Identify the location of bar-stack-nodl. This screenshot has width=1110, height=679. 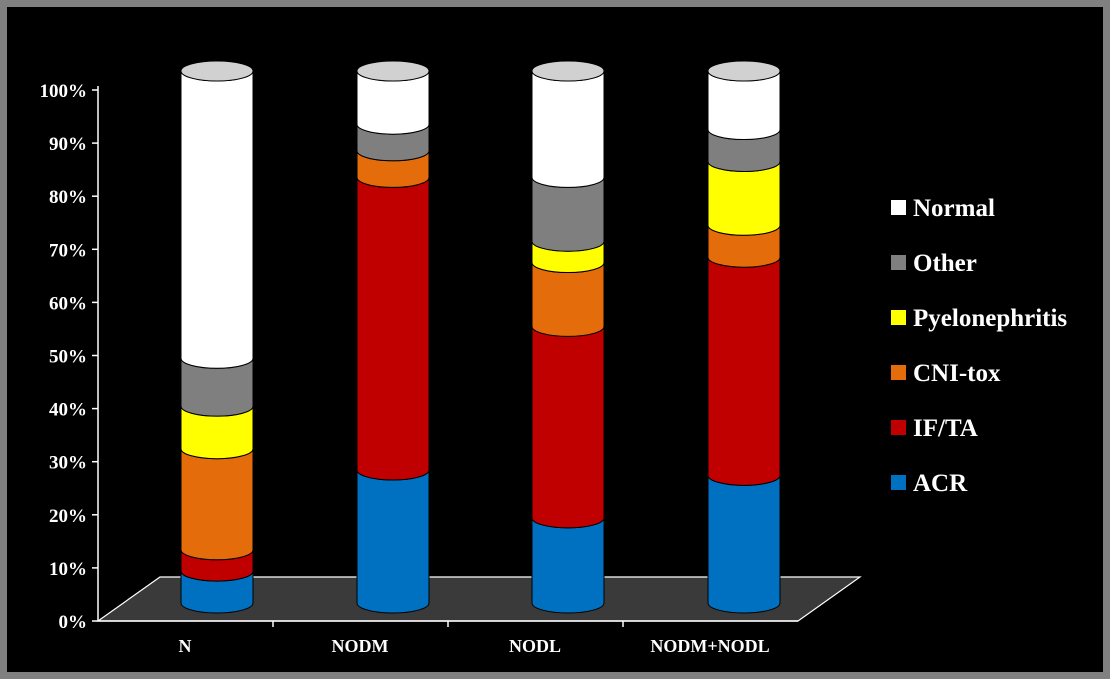
(568, 337).